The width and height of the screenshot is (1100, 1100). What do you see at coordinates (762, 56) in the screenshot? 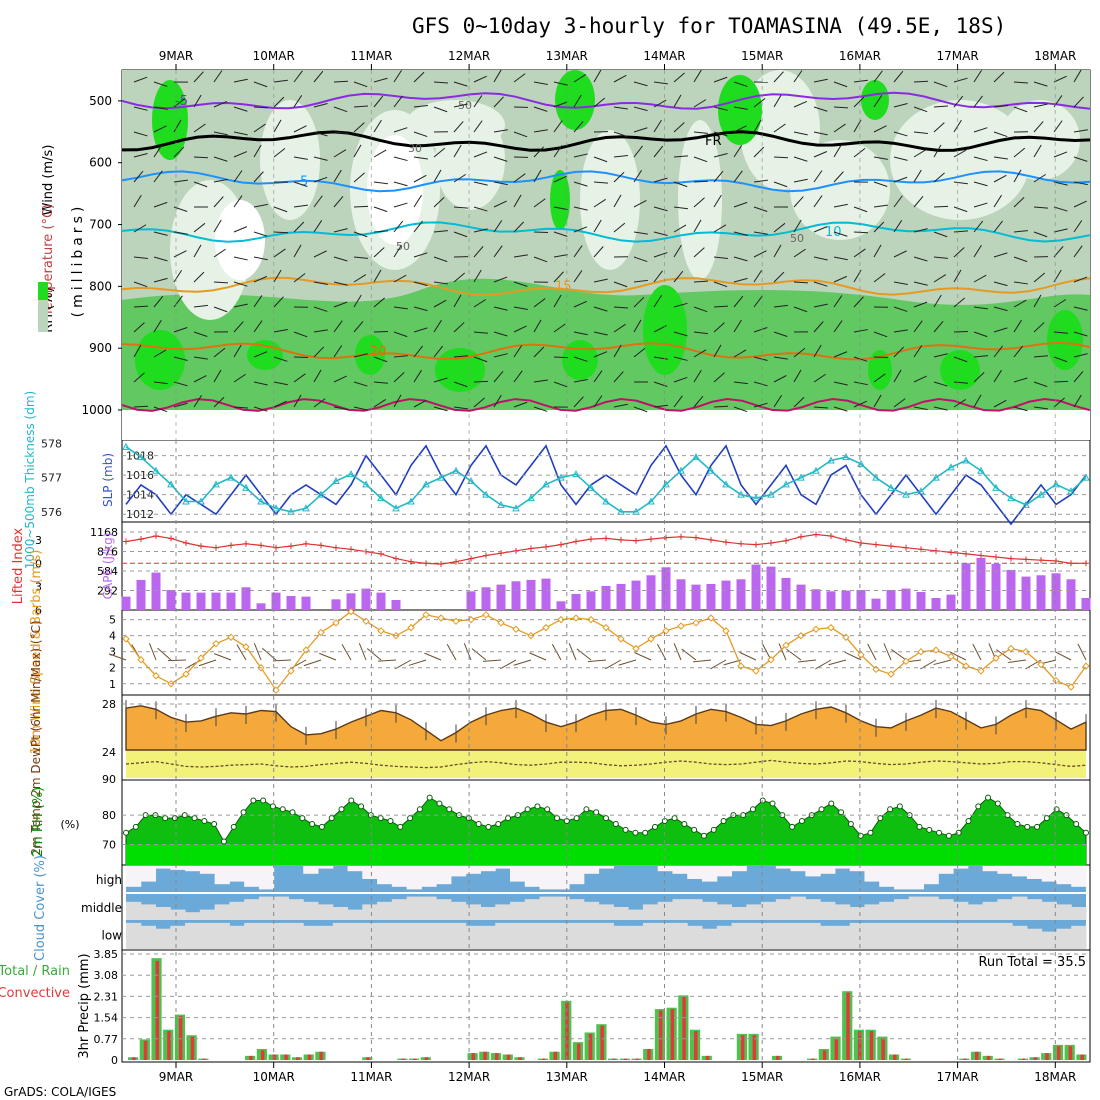
I see `date-label-top: 15MAR` at bounding box center [762, 56].